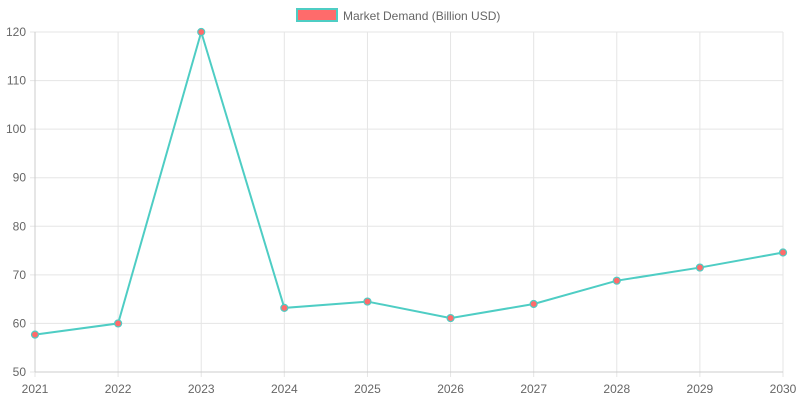 This screenshot has width=800, height=405. I want to click on x-tick-label: 2028, so click(616, 389).